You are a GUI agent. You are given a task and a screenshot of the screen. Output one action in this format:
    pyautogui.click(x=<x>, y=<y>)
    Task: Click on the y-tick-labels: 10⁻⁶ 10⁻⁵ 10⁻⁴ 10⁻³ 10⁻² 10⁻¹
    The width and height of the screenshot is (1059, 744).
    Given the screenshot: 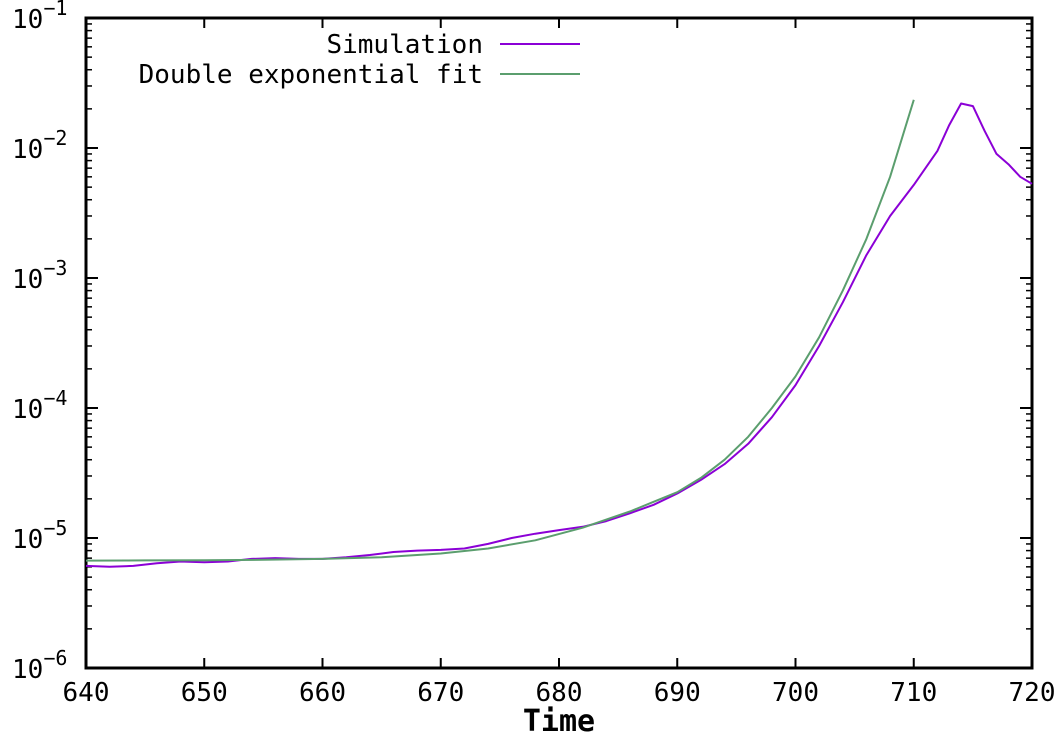 What is the action you would take?
    pyautogui.click(x=39, y=342)
    